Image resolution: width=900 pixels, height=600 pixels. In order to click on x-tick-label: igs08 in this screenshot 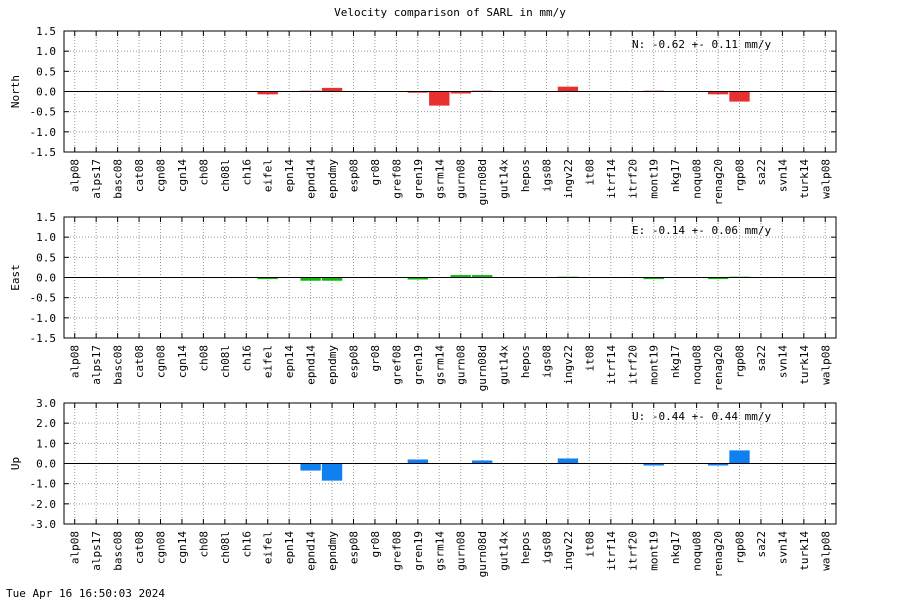, I will do `click(547, 547)`.